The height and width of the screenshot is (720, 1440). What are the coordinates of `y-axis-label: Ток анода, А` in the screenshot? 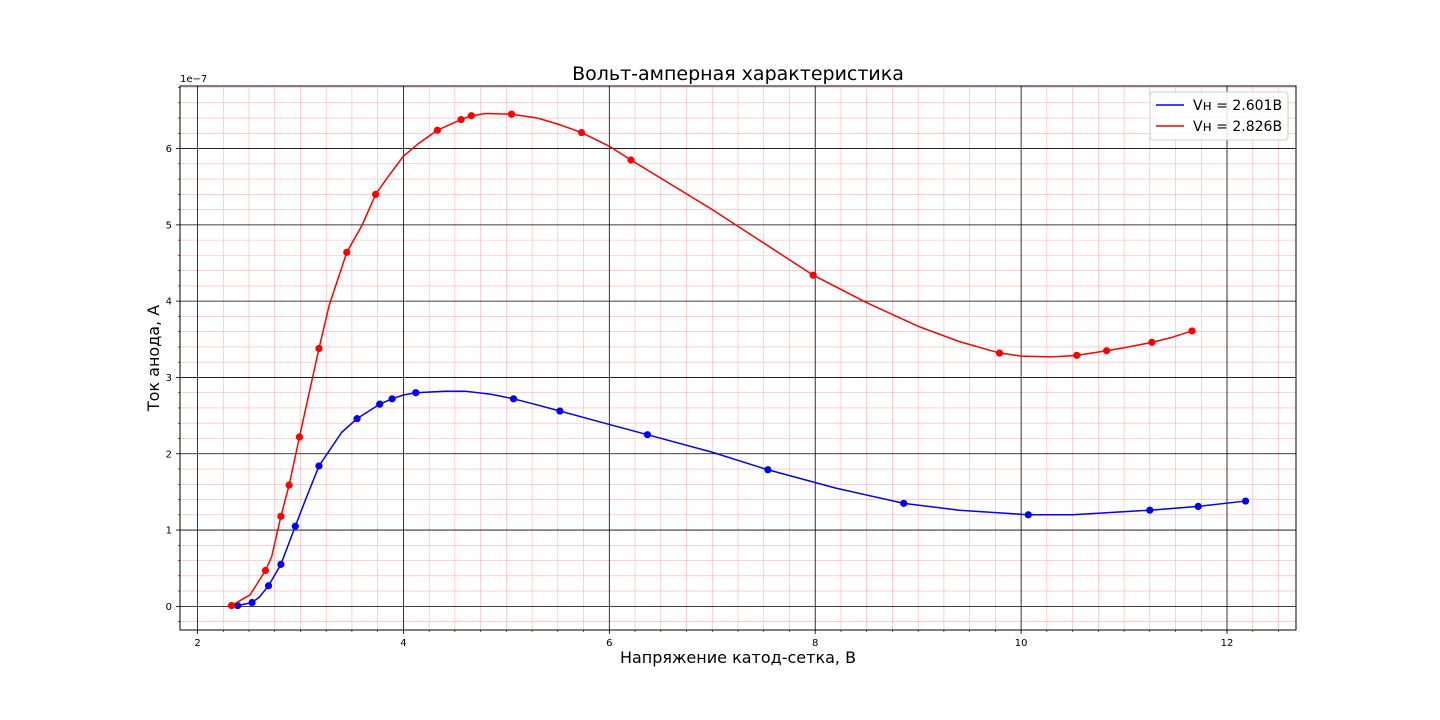 It's located at (153, 358).